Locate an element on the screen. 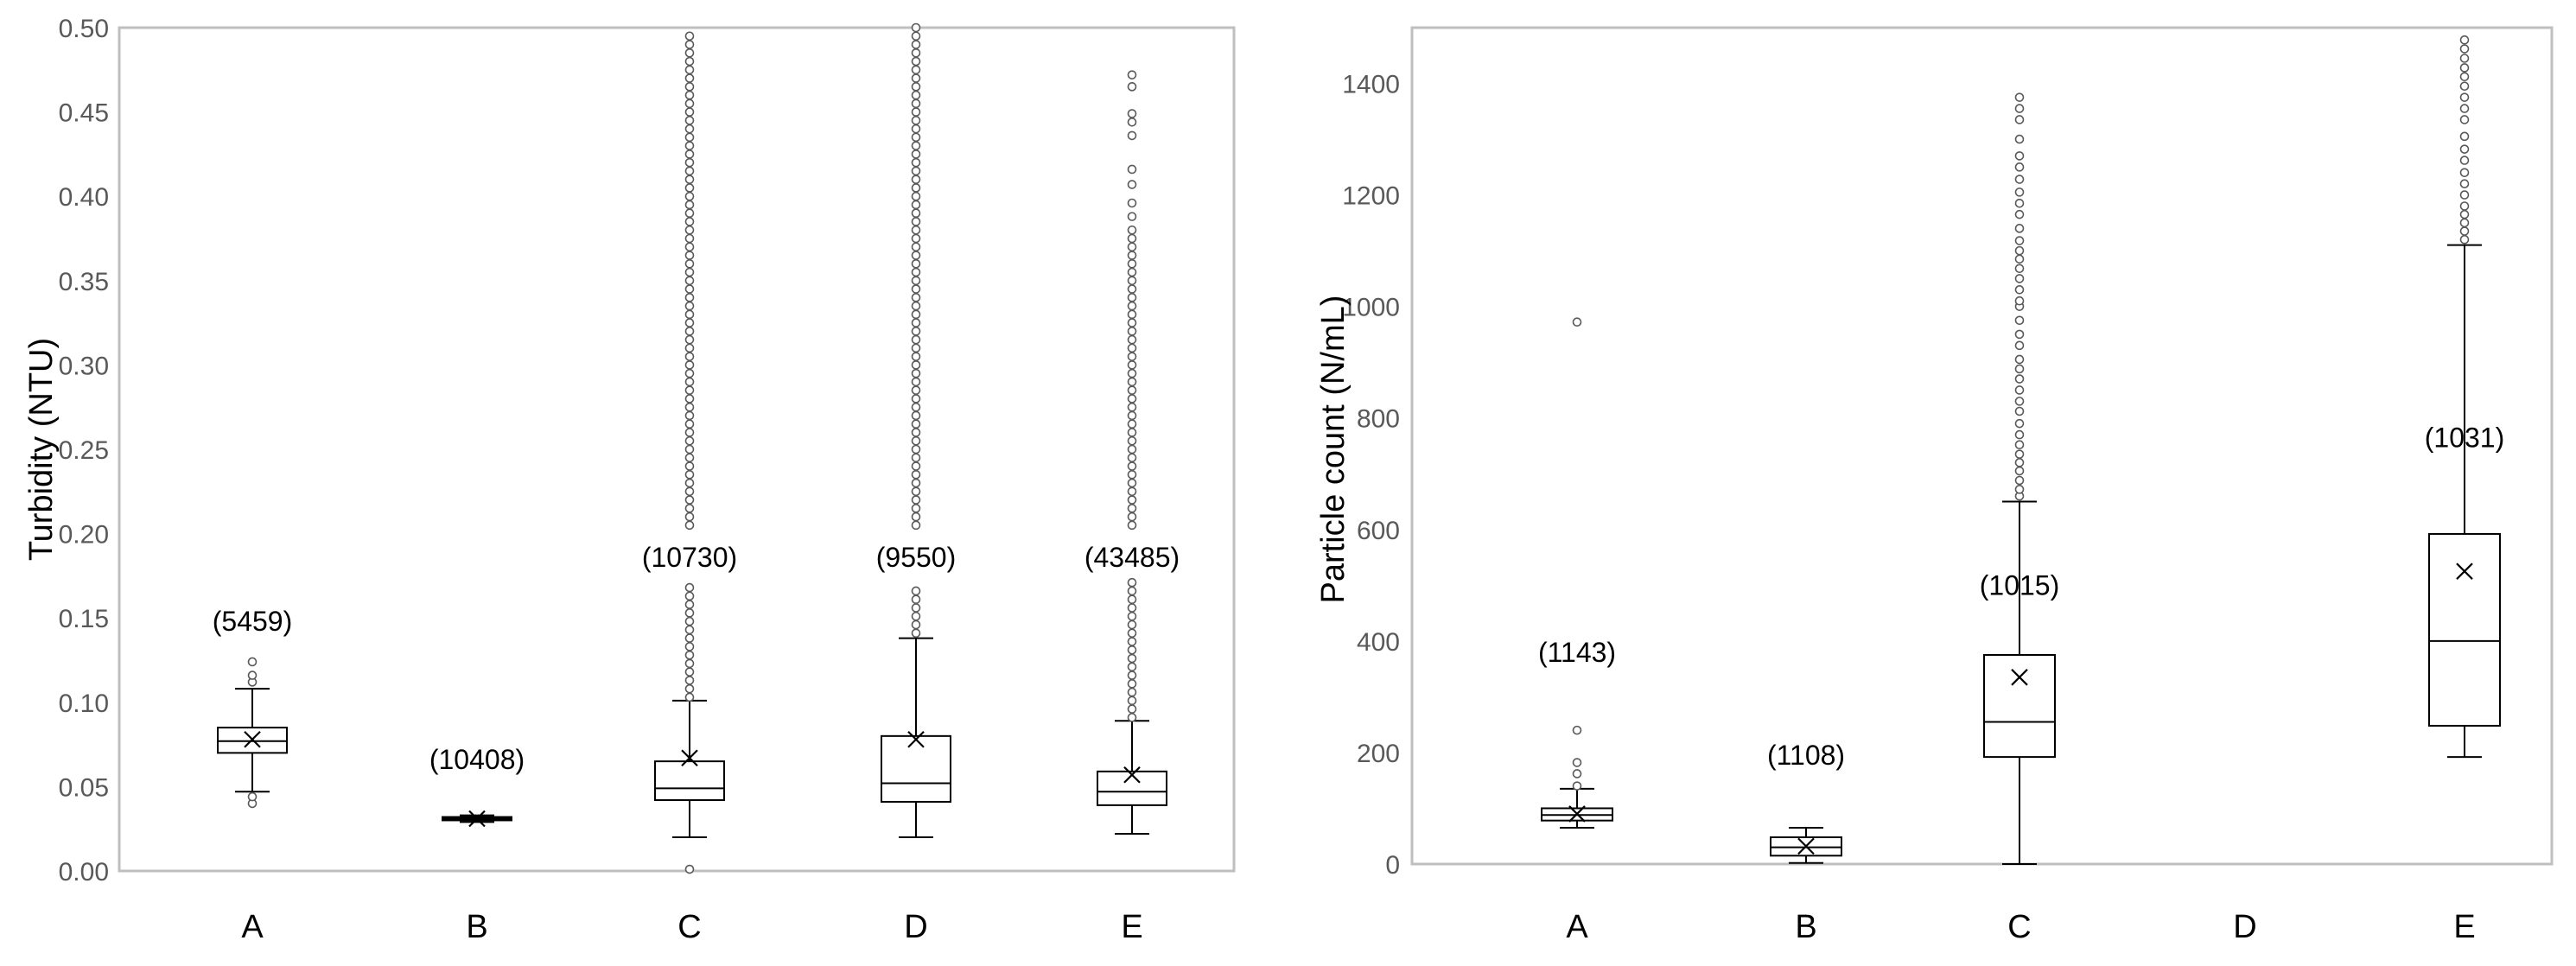  sample-count-label: (5459) is located at coordinates (253, 621).